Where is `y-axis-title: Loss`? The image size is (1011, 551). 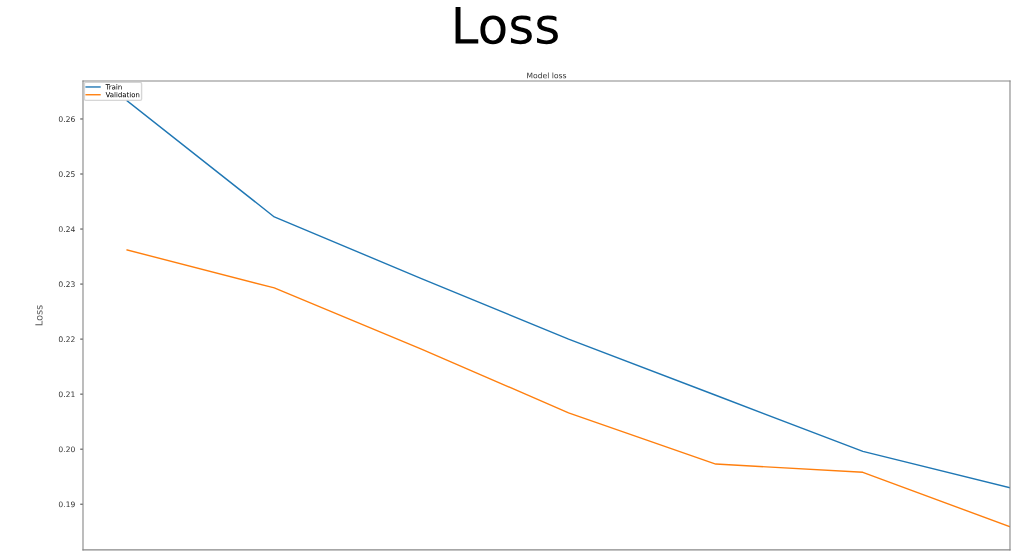
y-axis-title: Loss is located at coordinates (39, 315).